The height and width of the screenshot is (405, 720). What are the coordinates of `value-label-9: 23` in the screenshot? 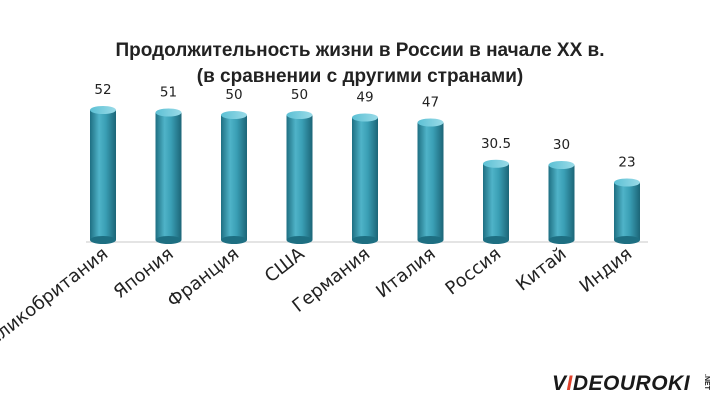 It's located at (626, 163).